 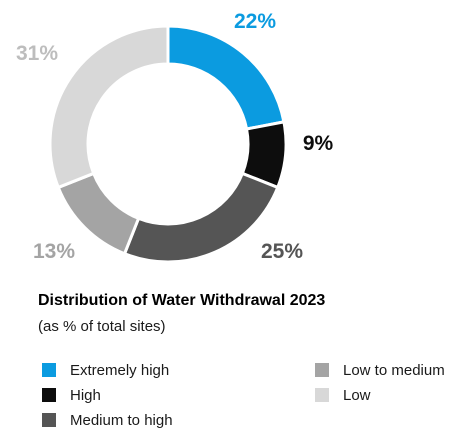 What do you see at coordinates (357, 395) in the screenshot?
I see `legend-label: Low` at bounding box center [357, 395].